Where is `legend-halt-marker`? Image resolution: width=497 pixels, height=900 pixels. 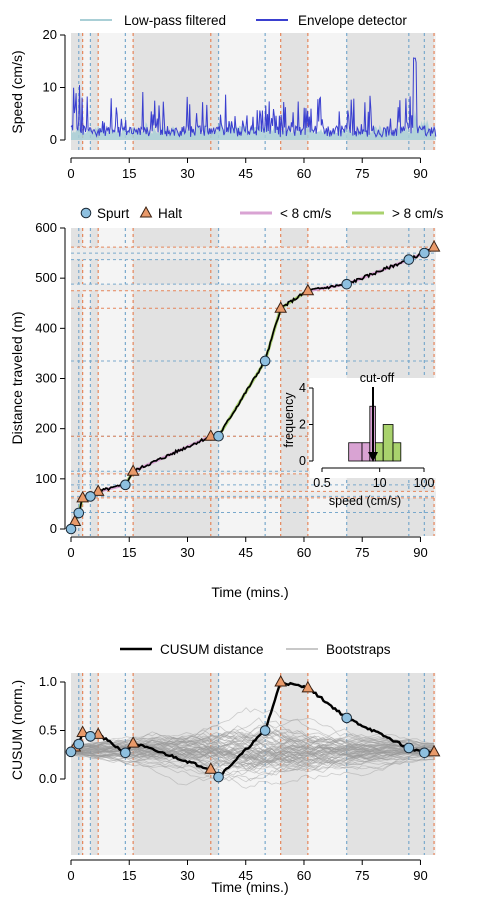
legend-halt-marker is located at coordinates (146, 211).